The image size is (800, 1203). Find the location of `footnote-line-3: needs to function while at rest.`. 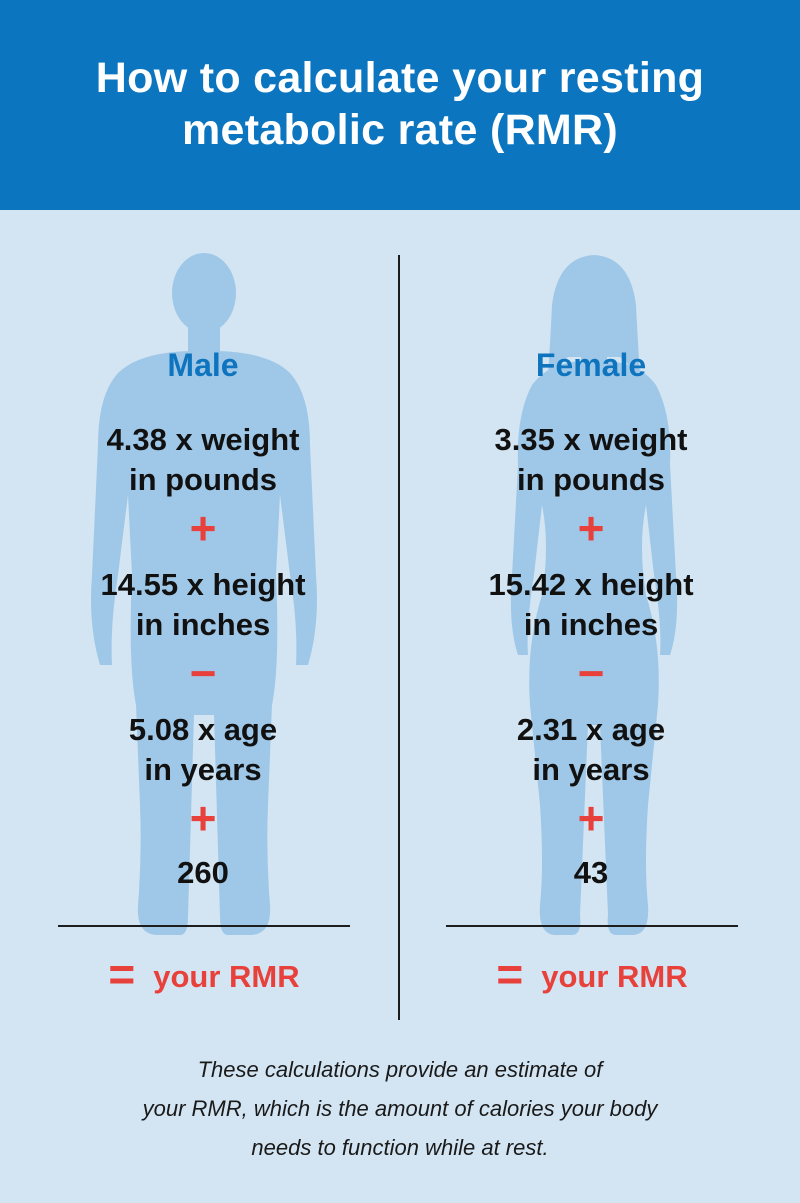

footnote-line-3: needs to function while at rest. is located at coordinates (400, 1147).